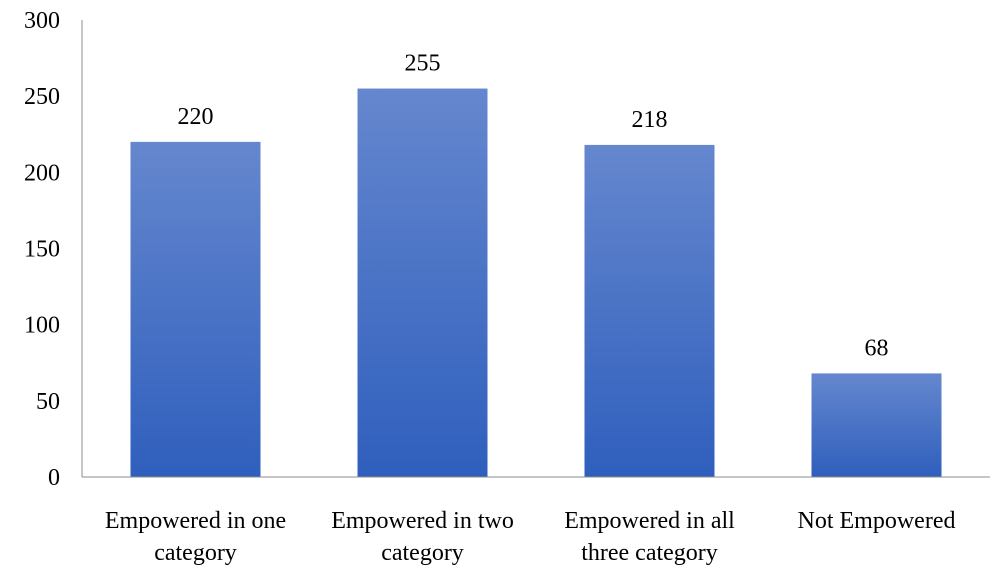  What do you see at coordinates (649, 521) in the screenshot?
I see `category-label-2-line-0: Empowered in all` at bounding box center [649, 521].